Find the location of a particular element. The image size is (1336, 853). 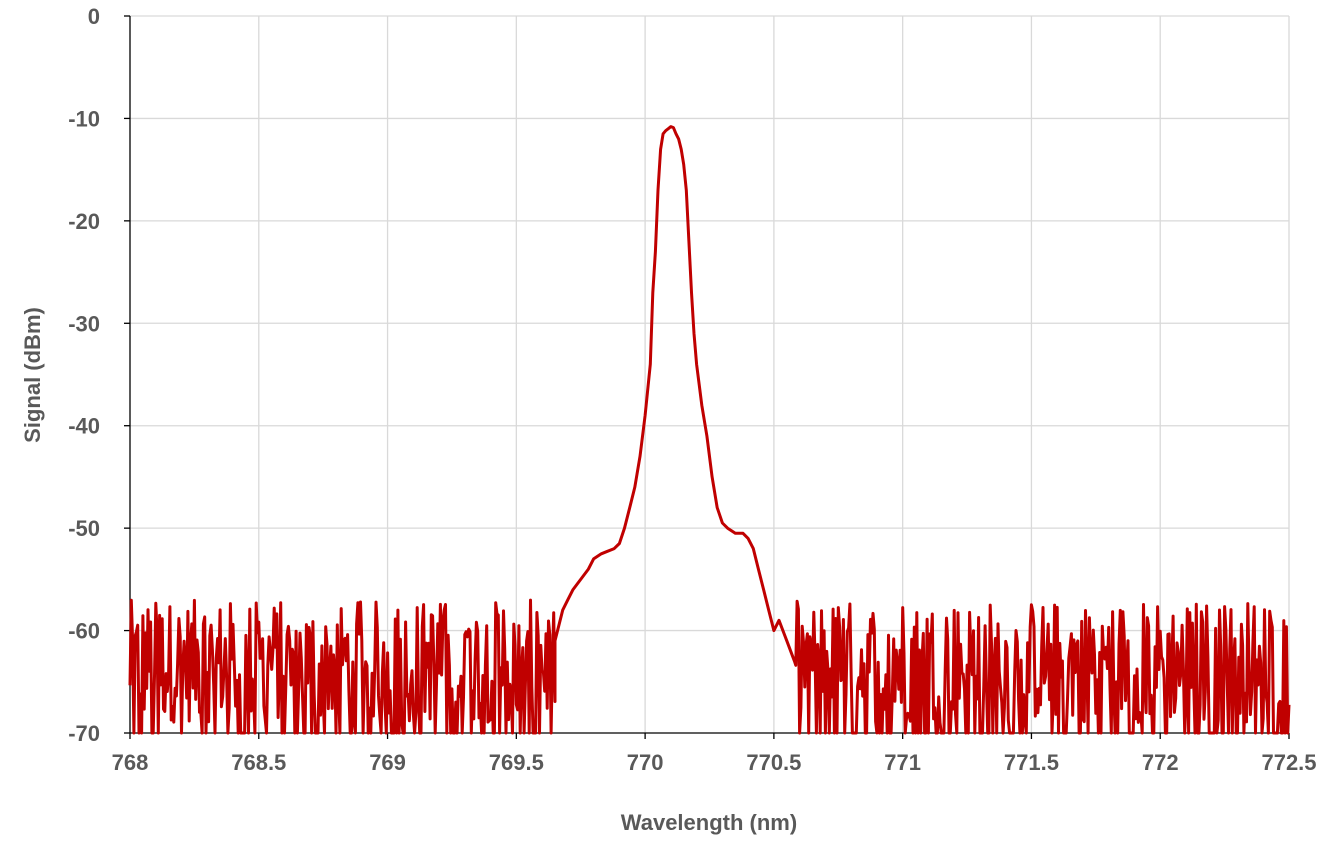

x-tick-labels: 768 768.5 769 769.5 770 770.5 771 771.5 772 772.5 is located at coordinates (714, 762).